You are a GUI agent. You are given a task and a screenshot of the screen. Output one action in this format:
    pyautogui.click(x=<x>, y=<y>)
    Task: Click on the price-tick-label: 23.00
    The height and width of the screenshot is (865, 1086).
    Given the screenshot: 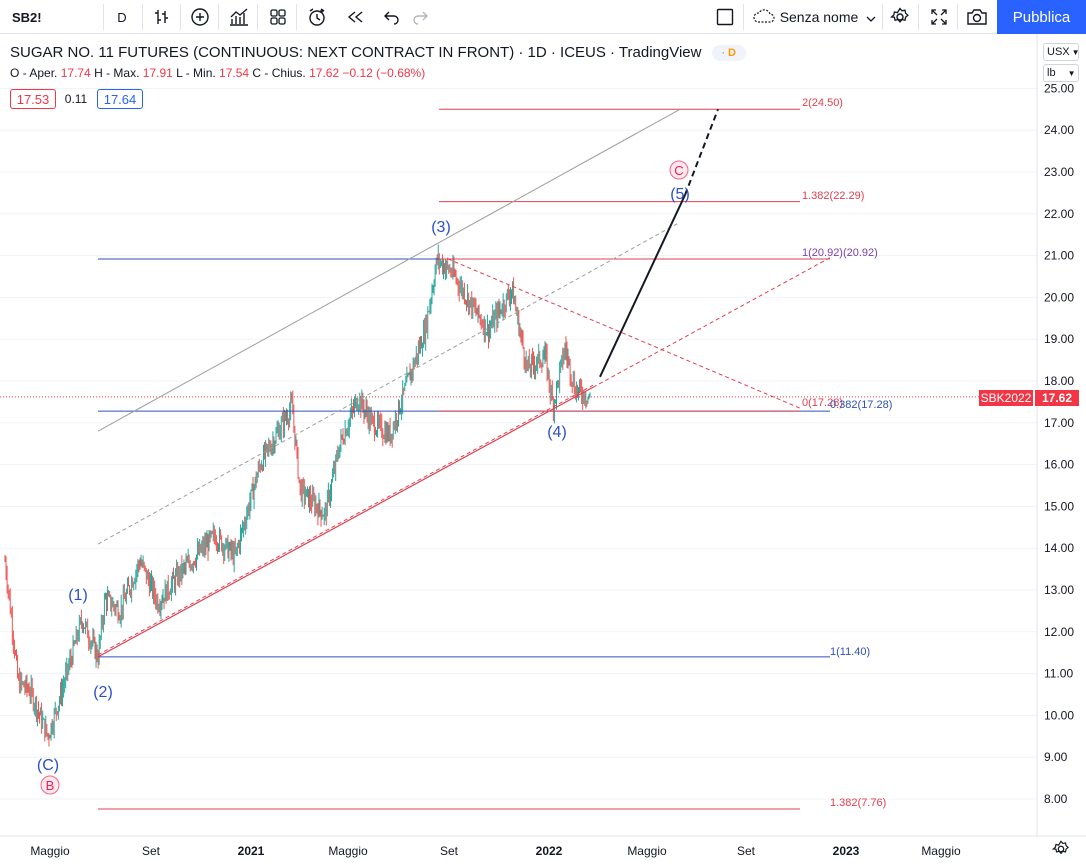 What is the action you would take?
    pyautogui.click(x=1059, y=172)
    